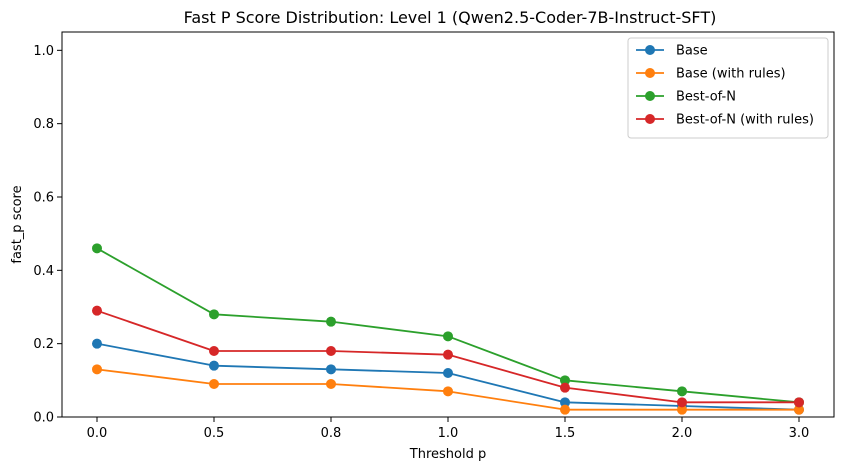 The width and height of the screenshot is (846, 470). I want to click on x-tick-label: 3.0, so click(799, 433).